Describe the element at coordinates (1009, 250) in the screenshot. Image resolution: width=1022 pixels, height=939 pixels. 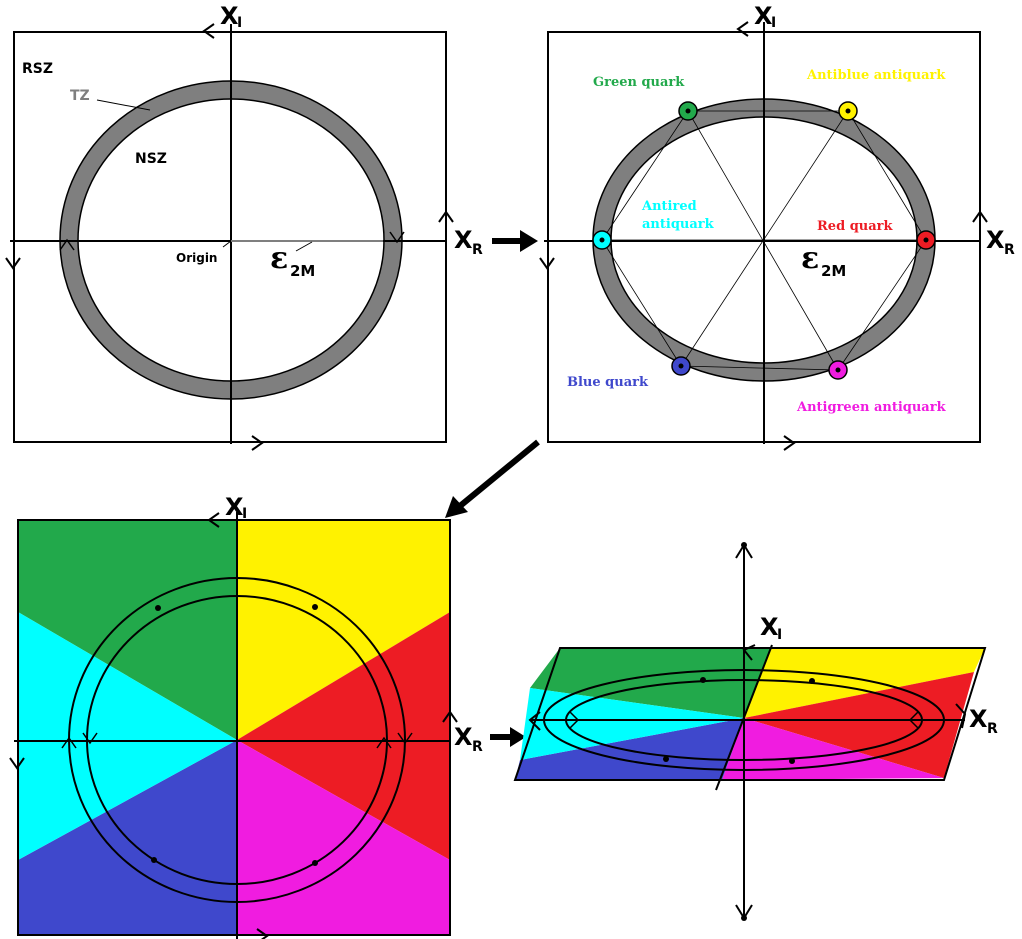
I see `real-axis-subscript-2: R` at that location.